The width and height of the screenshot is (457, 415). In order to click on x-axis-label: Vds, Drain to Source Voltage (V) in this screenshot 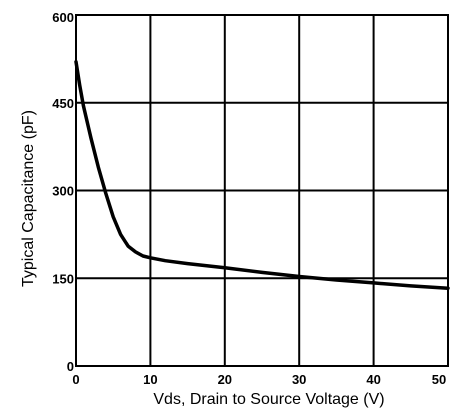, I will do `click(268, 399)`.